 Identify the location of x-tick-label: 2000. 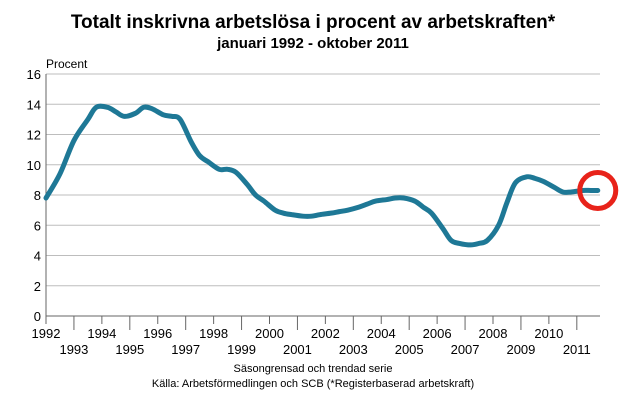
(269, 333).